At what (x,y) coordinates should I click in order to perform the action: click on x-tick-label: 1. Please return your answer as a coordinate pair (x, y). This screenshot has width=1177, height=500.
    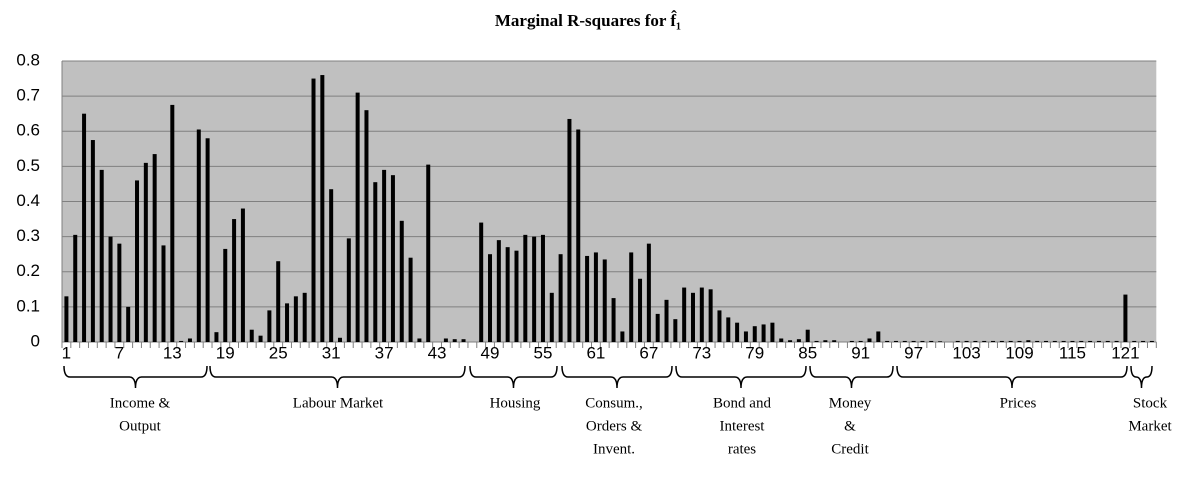
    Looking at the image, I should click on (66, 352).